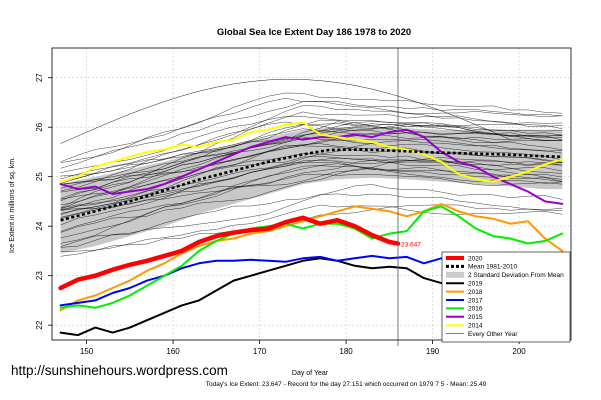 This screenshot has height=400, width=601. Describe the element at coordinates (455, 274) in the screenshot. I see `legend-swatch` at that location.